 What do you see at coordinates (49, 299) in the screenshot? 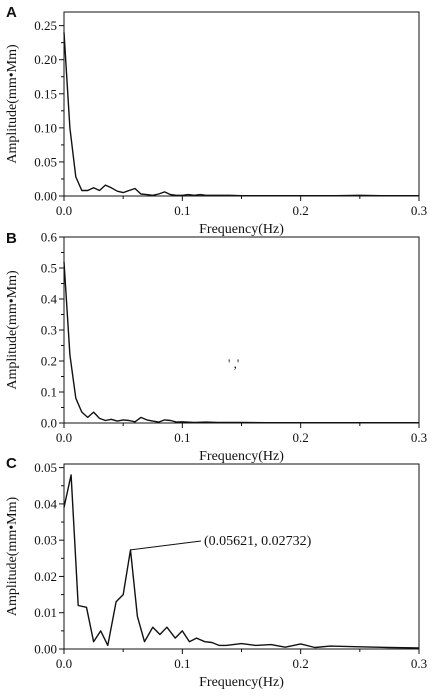
I see `y-tick-label: 0.4` at bounding box center [49, 299].